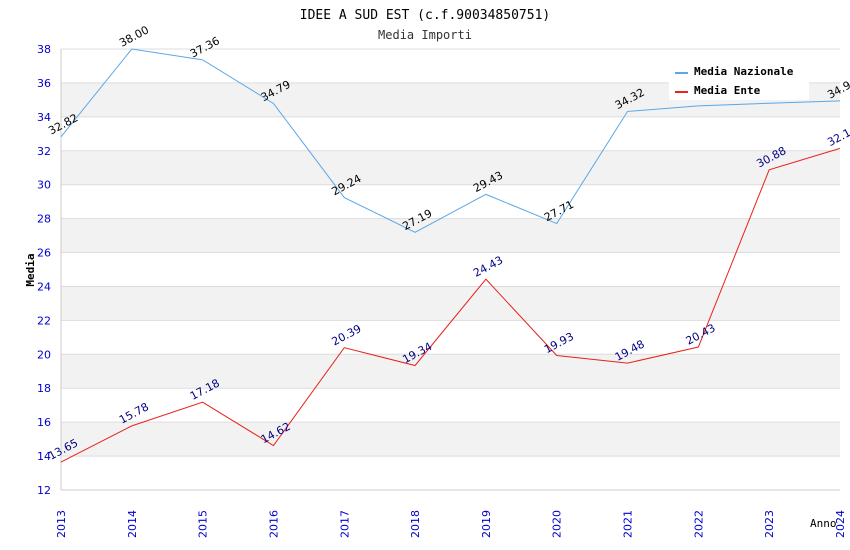 This screenshot has width=850, height=550. What do you see at coordinates (415, 524) in the screenshot?
I see `x-tick-label: 2018` at bounding box center [415, 524].